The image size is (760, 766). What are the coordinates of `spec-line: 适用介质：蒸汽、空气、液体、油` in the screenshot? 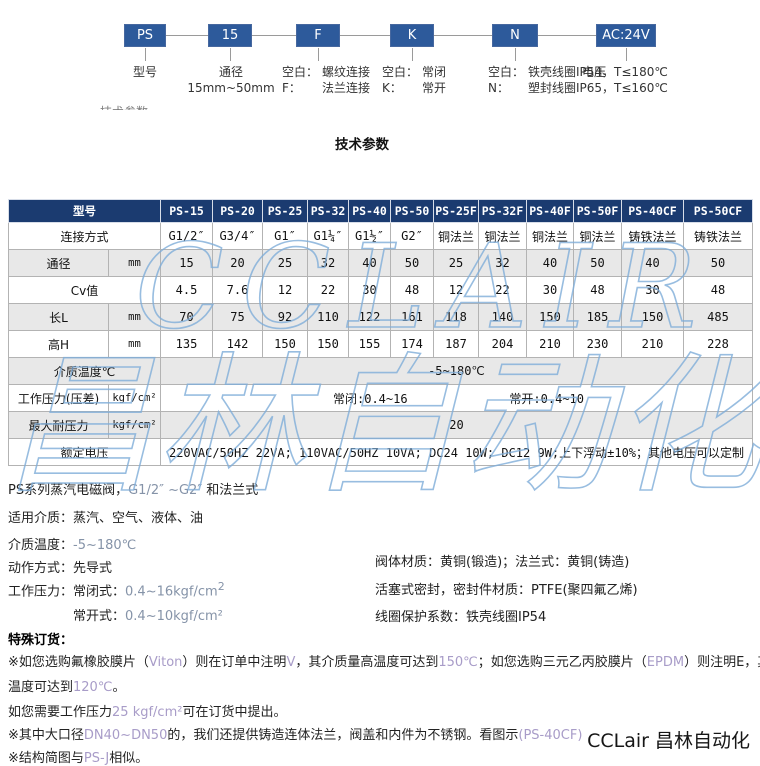 It's located at (105, 516).